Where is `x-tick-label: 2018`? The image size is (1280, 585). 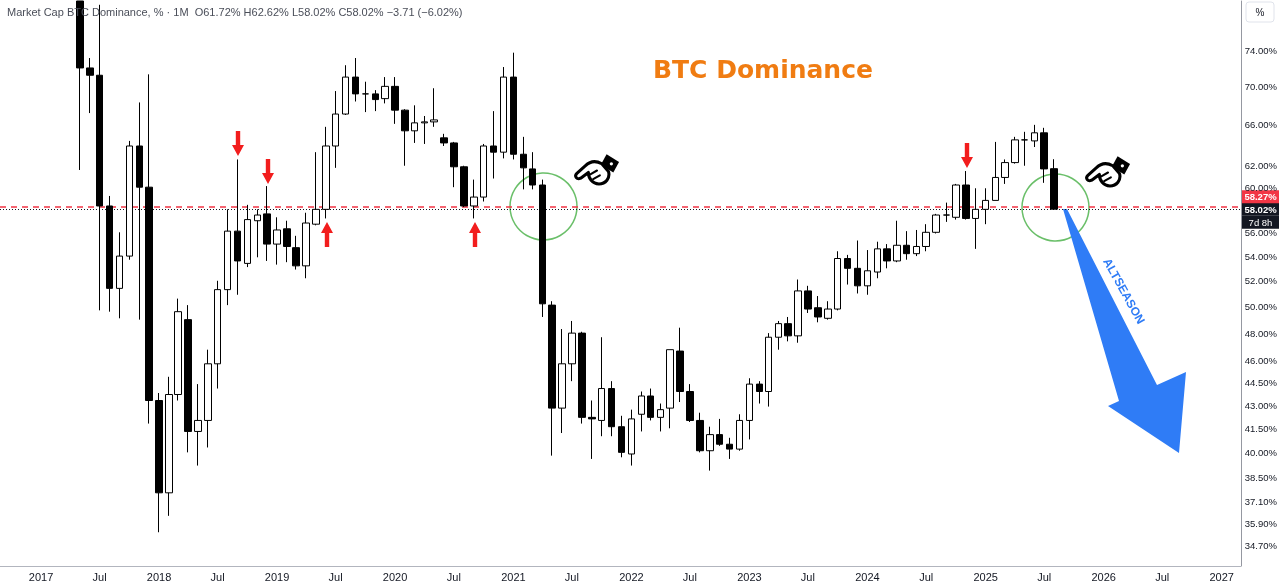
x-tick-label: 2018 is located at coordinates (159, 576).